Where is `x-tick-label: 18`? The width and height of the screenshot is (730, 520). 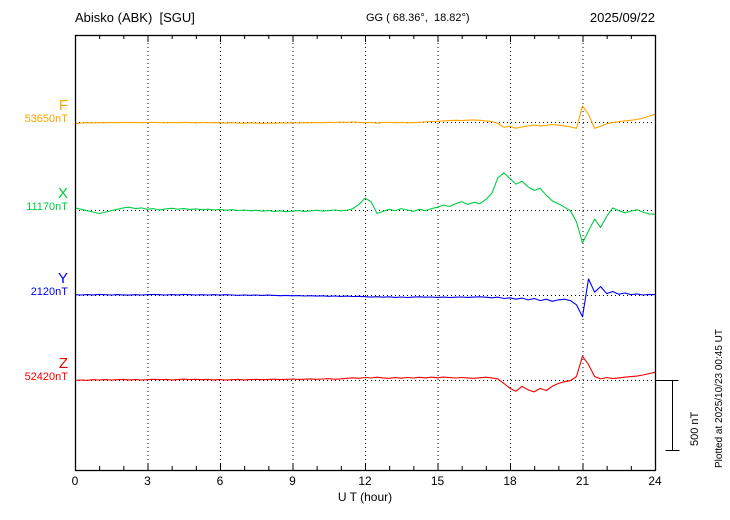 x-tick-label: 18 is located at coordinates (510, 481).